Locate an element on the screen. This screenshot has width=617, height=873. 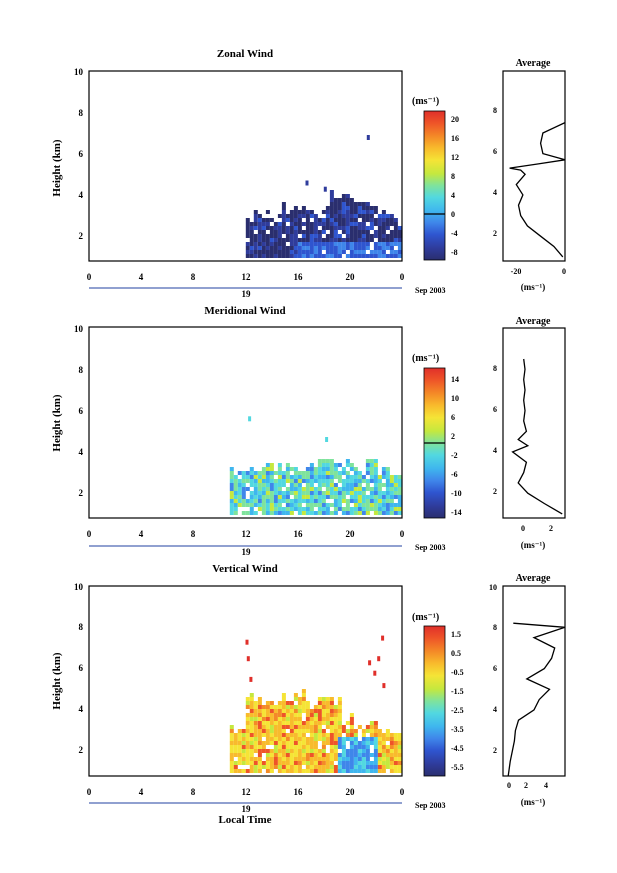
average-y-tick-label: 4 is located at coordinates (495, 192).